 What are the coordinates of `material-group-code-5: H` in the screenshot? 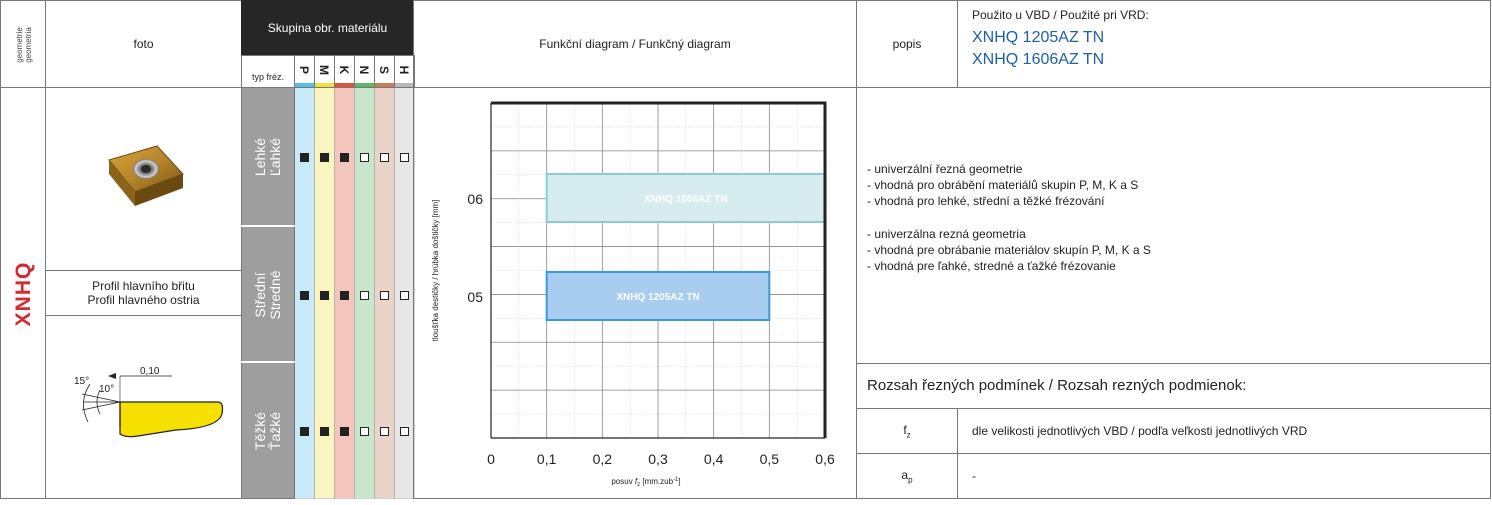 It's located at (404, 70).